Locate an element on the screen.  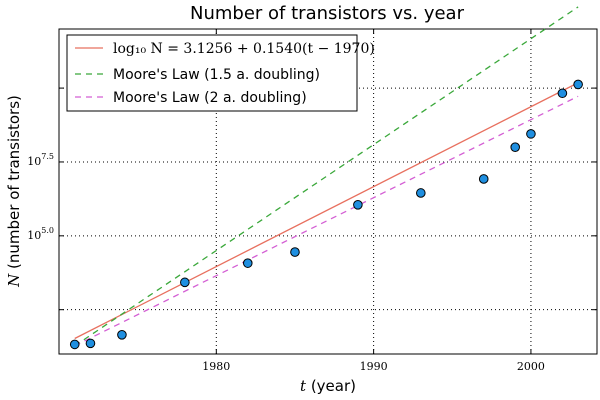
legend-label-fit: log₁₀ N = 3.1256 + 0.1540(t − 1970) is located at coordinates (244, 49).